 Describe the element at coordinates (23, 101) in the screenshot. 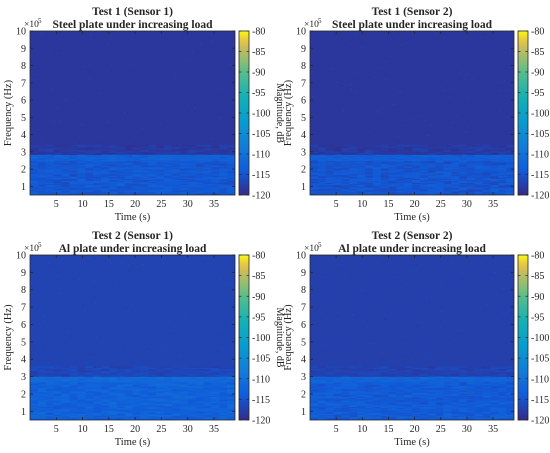

I see `y-tick-label: 6` at that location.